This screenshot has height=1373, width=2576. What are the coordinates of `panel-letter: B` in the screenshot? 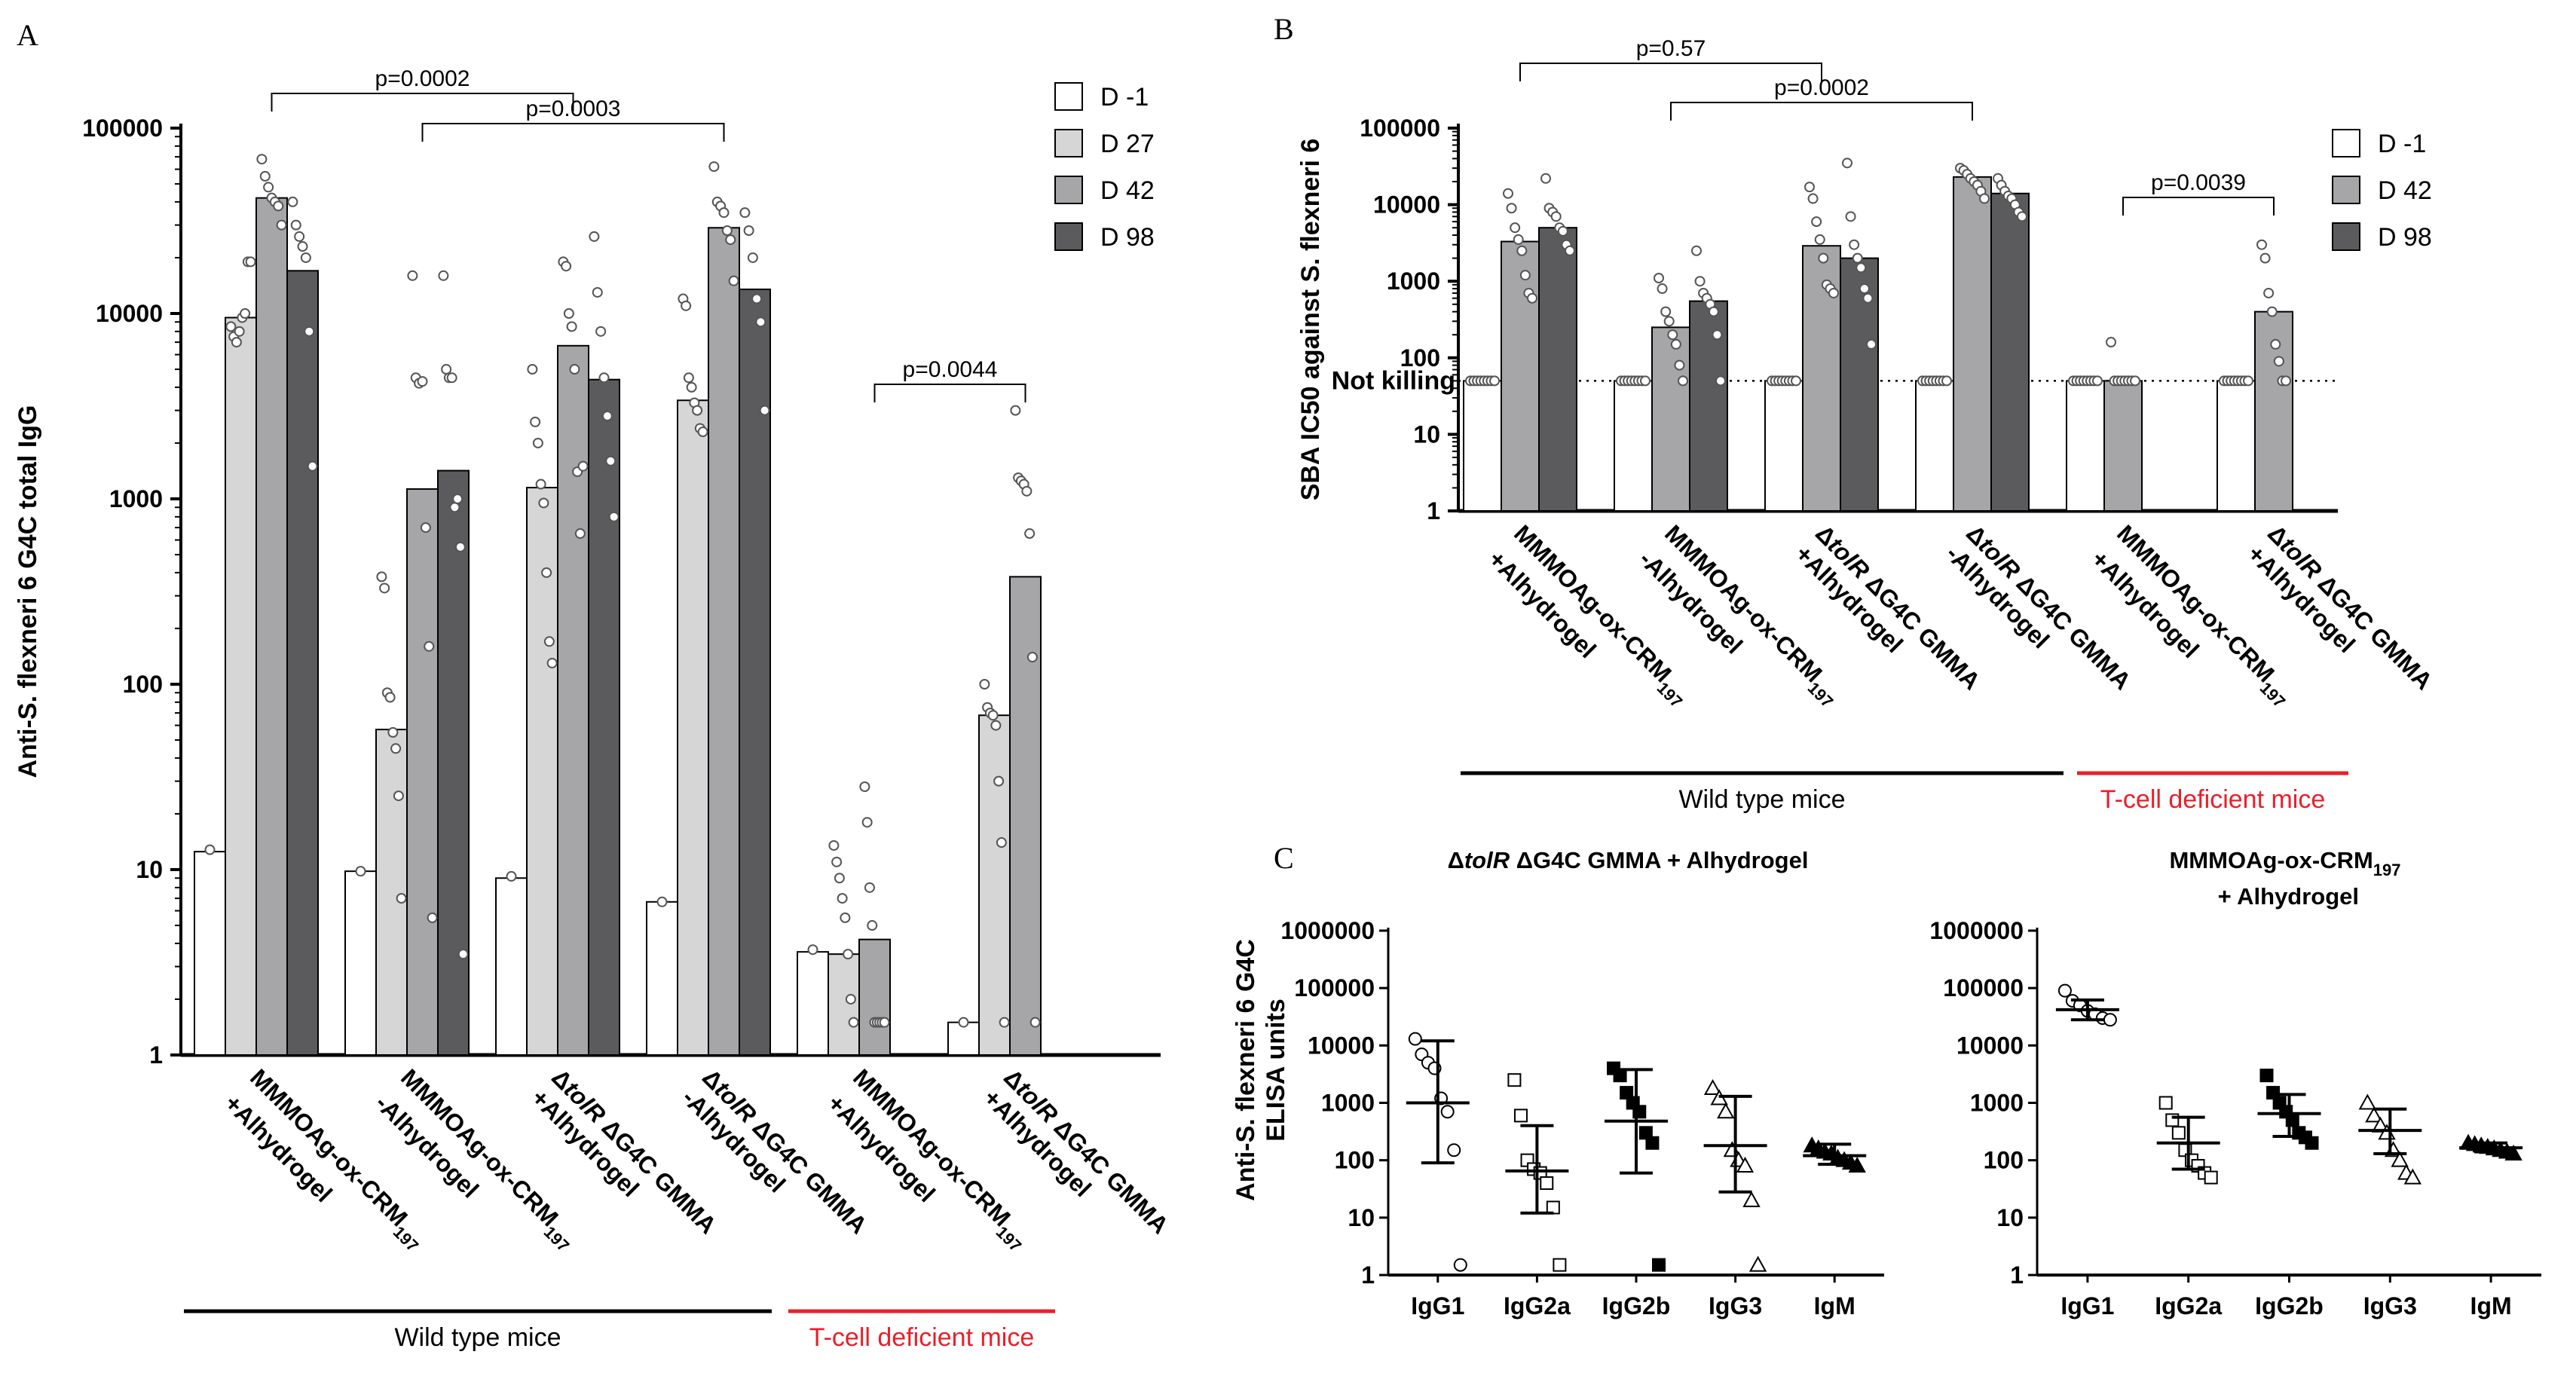 It's located at (1284, 29).